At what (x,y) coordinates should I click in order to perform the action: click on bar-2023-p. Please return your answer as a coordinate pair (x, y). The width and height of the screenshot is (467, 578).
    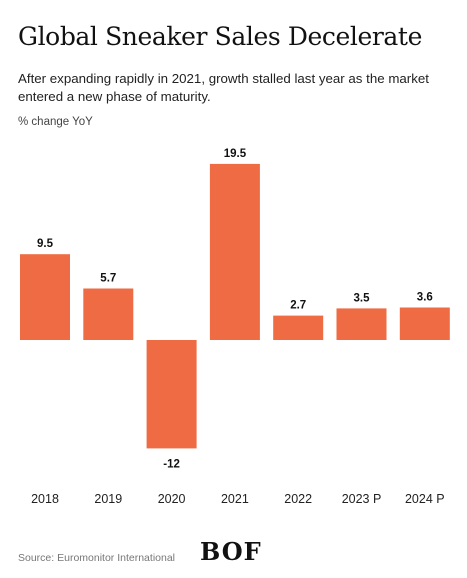
    Looking at the image, I should click on (361, 324).